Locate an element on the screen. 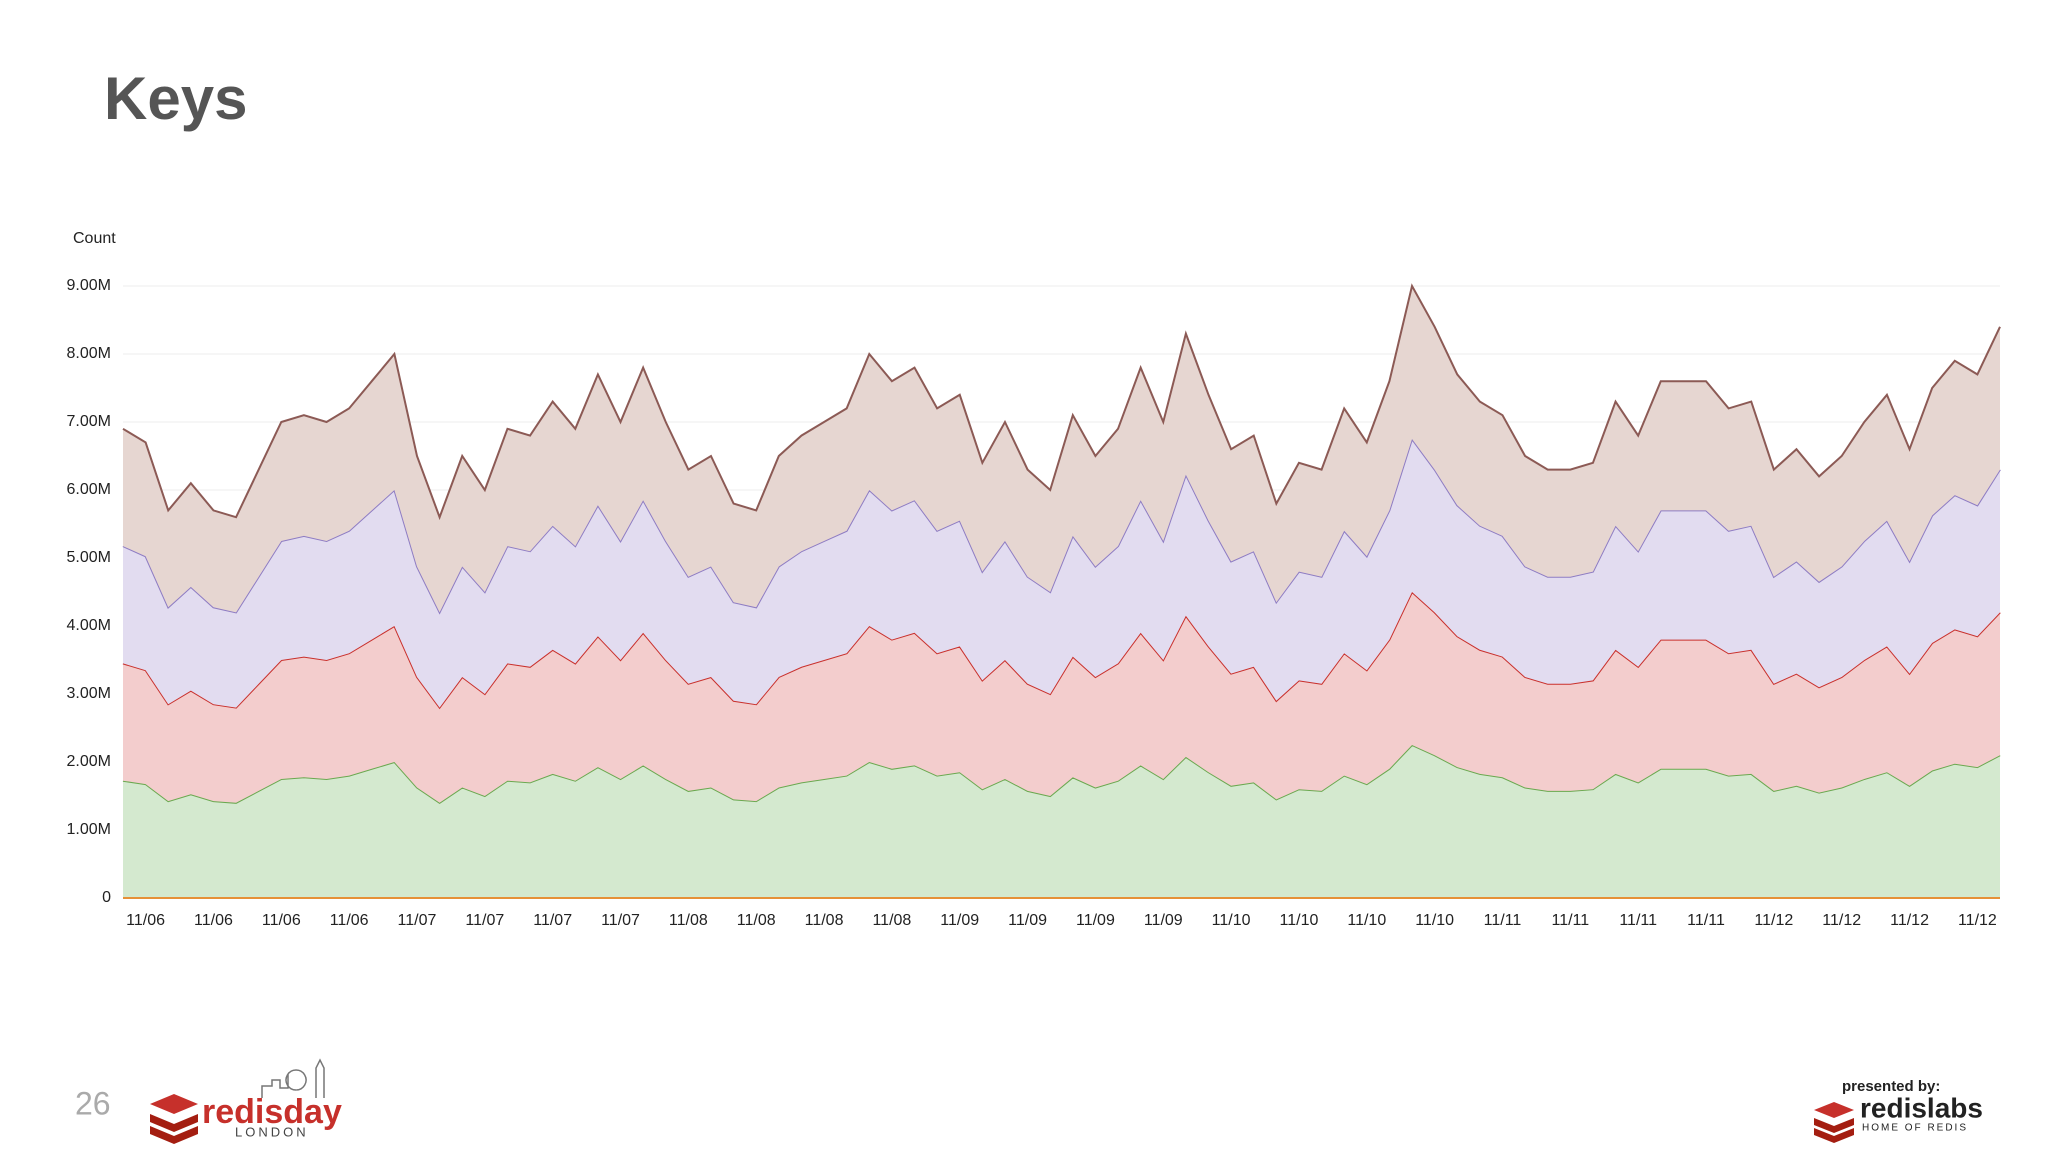 The image size is (2048, 1152). y-tick-label: 5.00M is located at coordinates (89, 557).